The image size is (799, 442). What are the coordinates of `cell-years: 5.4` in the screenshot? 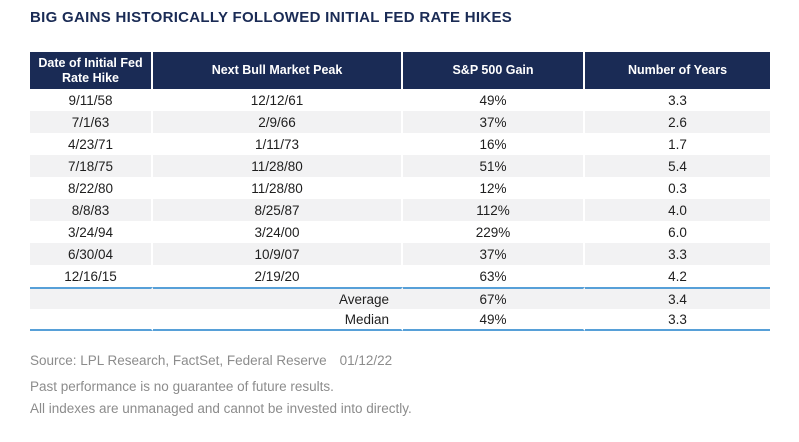 It's located at (677, 166).